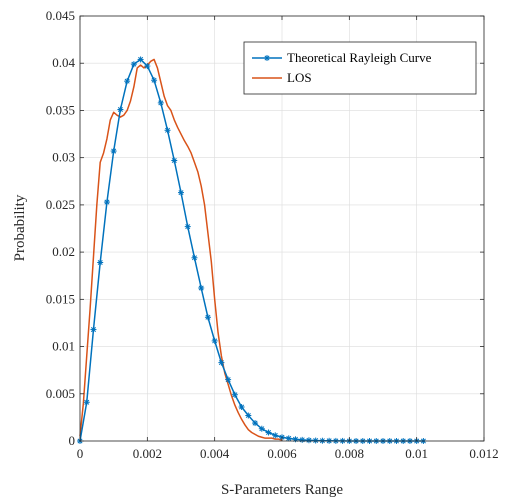 Image resolution: width=518 pixels, height=504 pixels. I want to click on x-tick-label: 0, so click(80, 453).